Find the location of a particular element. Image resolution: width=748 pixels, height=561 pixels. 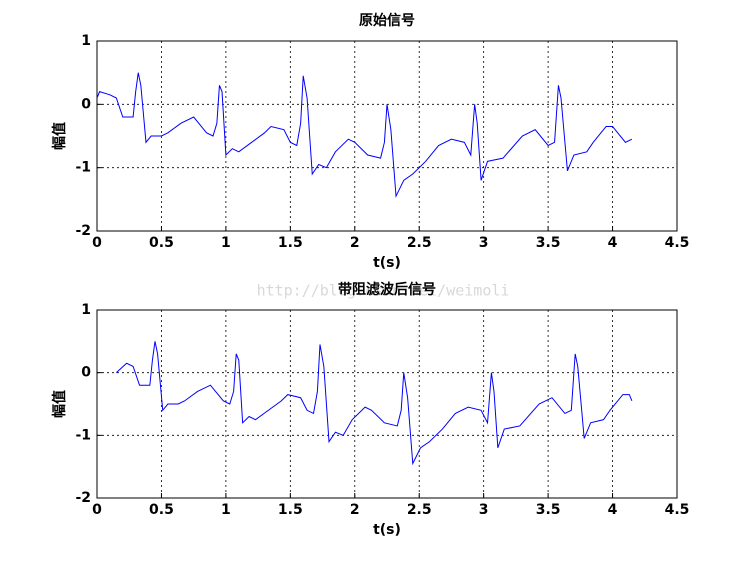

chart-title: 原始信号 is located at coordinates (387, 20).